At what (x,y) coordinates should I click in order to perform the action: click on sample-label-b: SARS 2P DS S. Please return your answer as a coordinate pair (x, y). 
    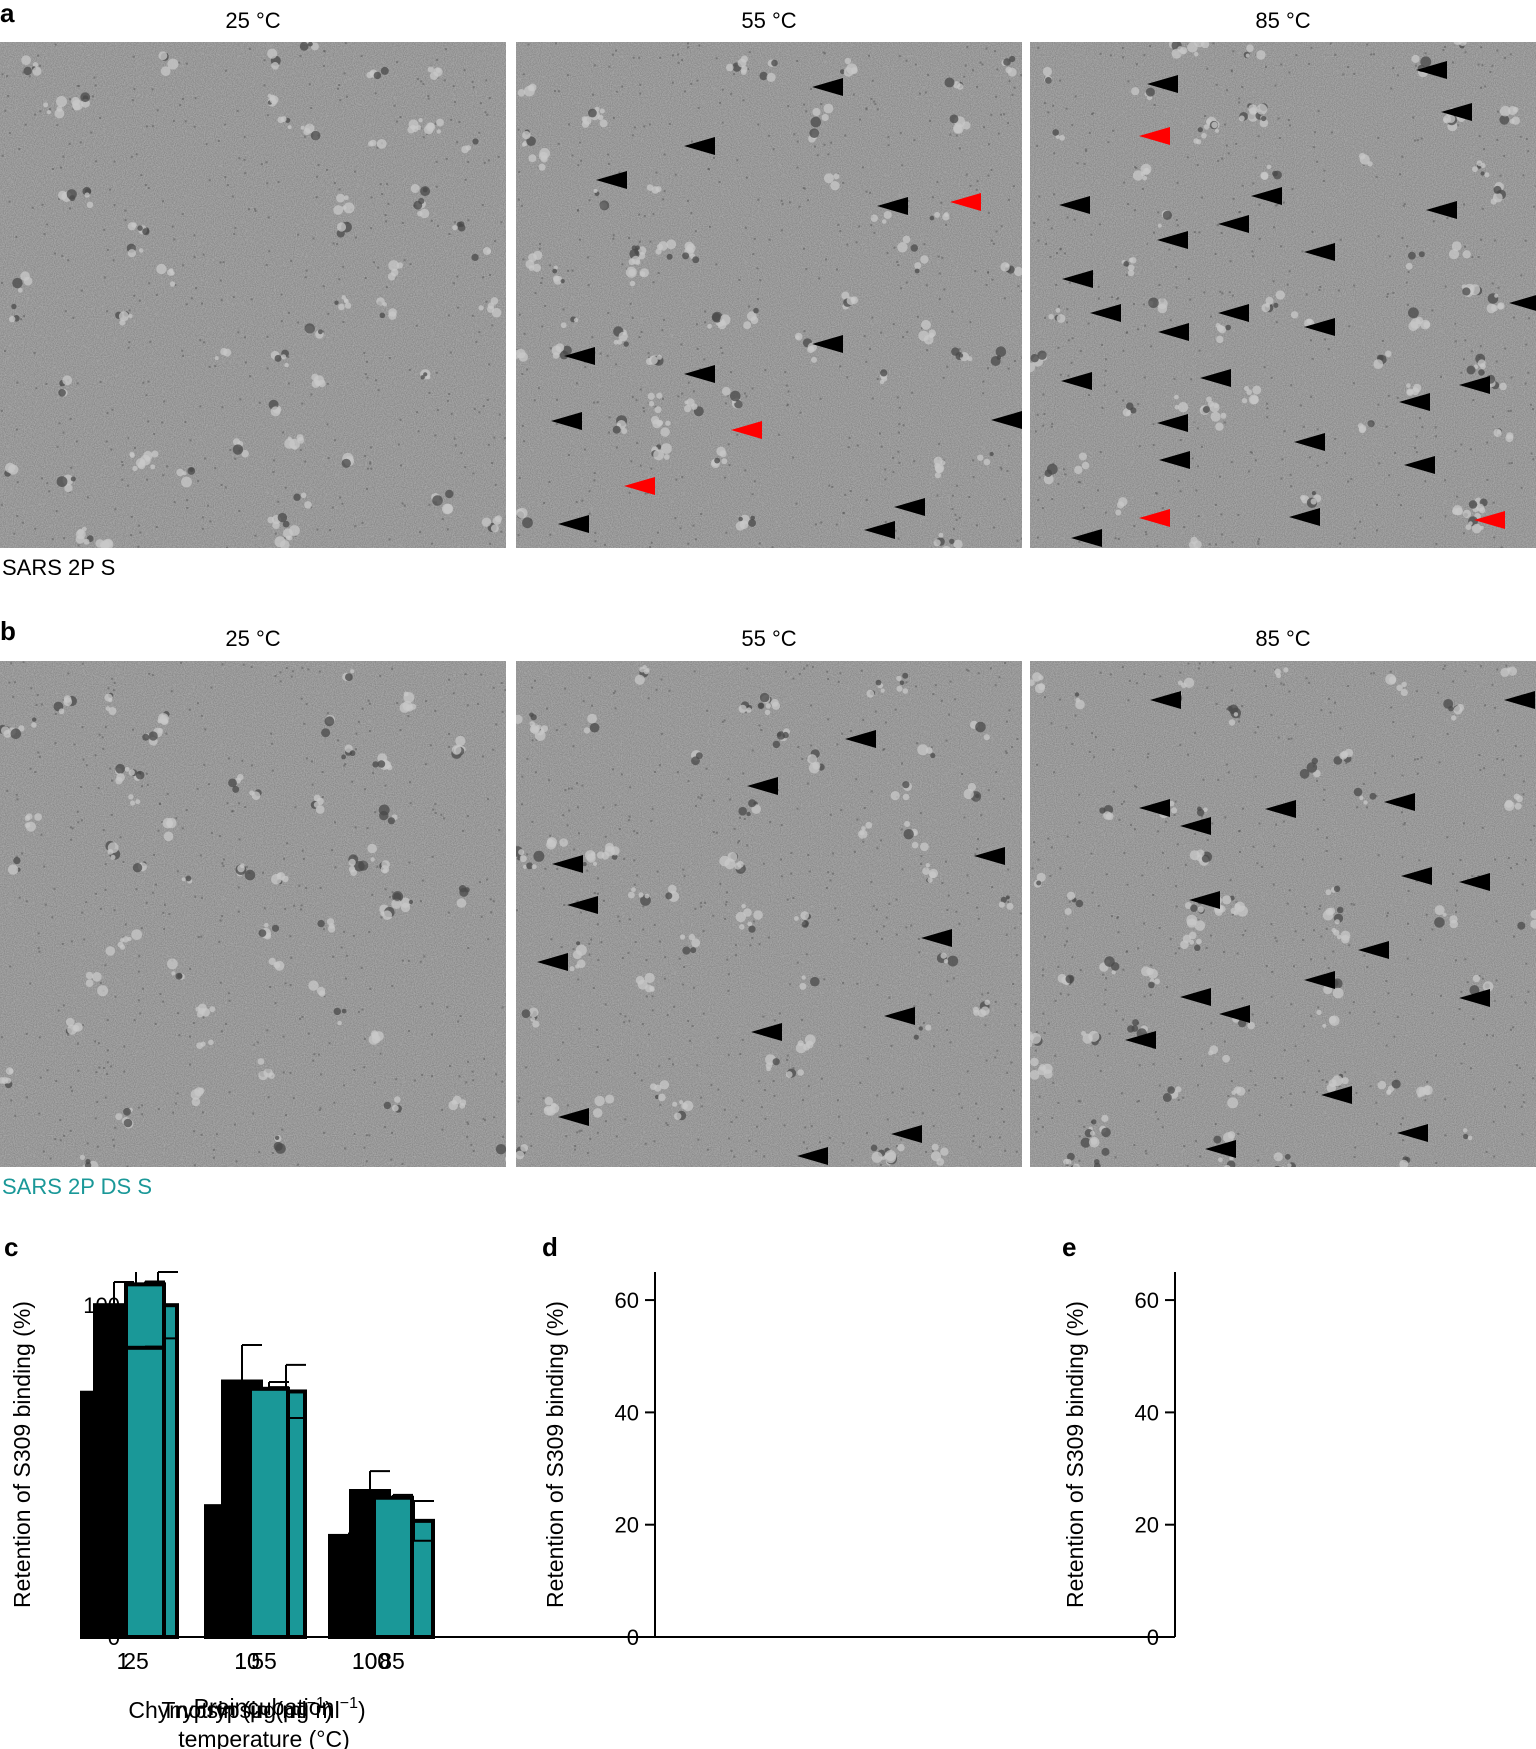
    Looking at the image, I should click on (77, 1186).